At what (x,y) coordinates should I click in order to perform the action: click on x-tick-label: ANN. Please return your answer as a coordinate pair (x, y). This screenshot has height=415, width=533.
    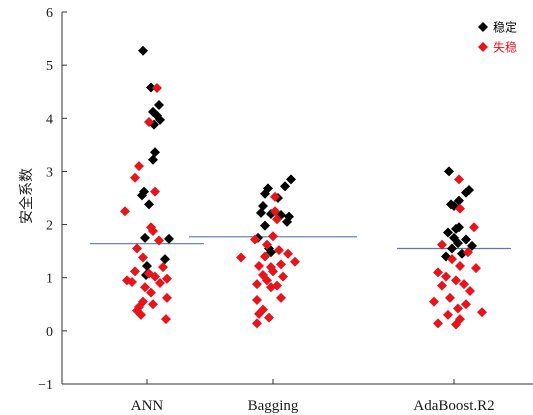
    Looking at the image, I should click on (147, 406).